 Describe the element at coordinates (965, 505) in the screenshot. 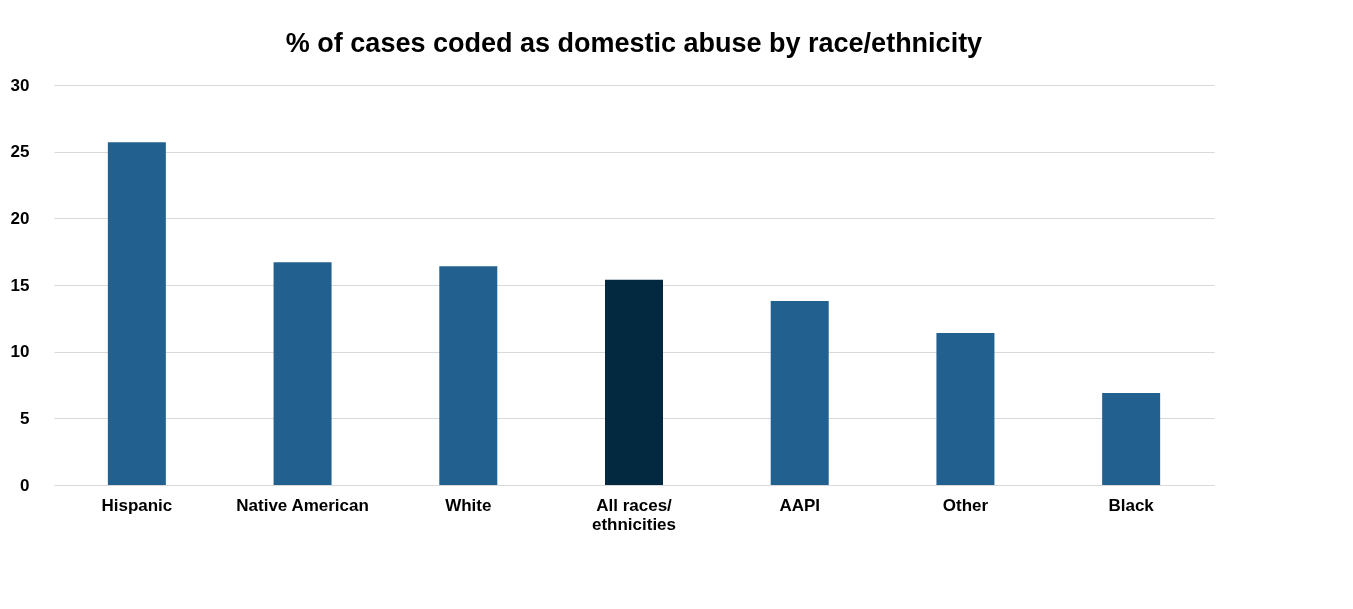

I see `x-tick-label: Other` at that location.